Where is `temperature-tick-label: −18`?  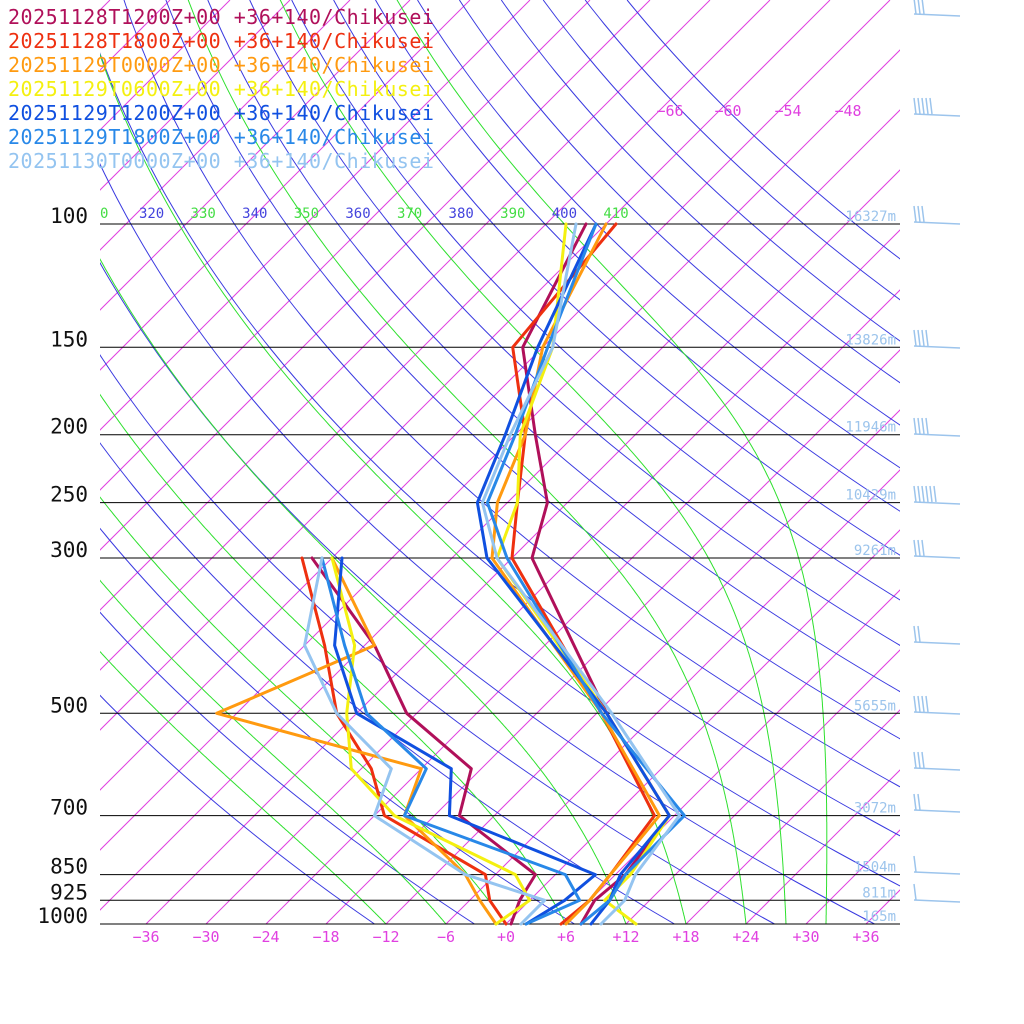
temperature-tick-label: −18 is located at coordinates (325, 937).